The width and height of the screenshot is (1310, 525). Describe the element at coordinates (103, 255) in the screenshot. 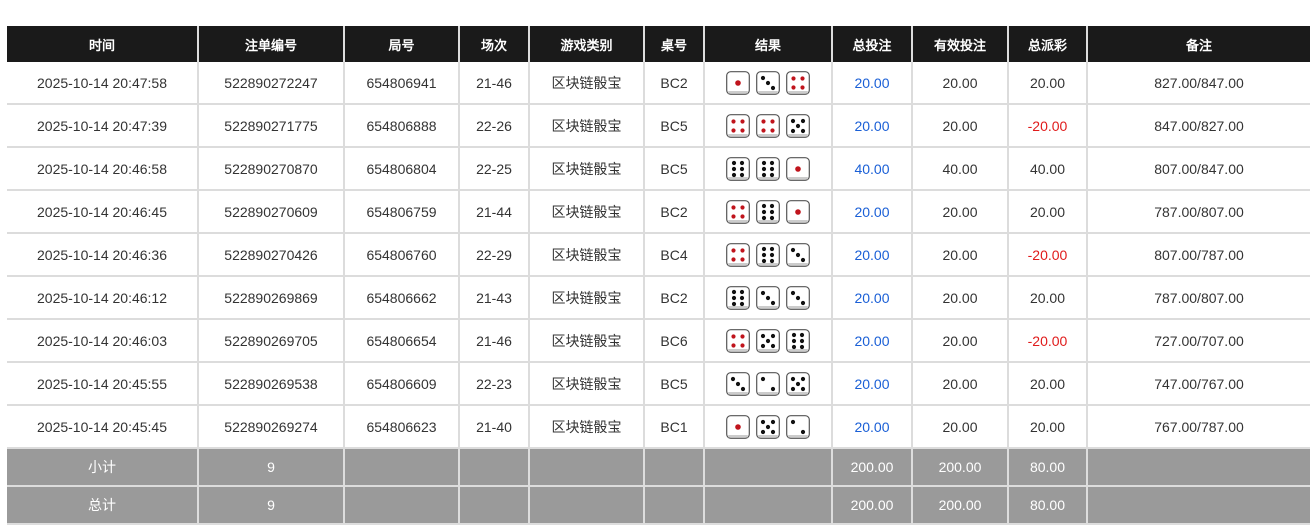

I see `time-cell: 2025-10-14 20:46:36` at that location.